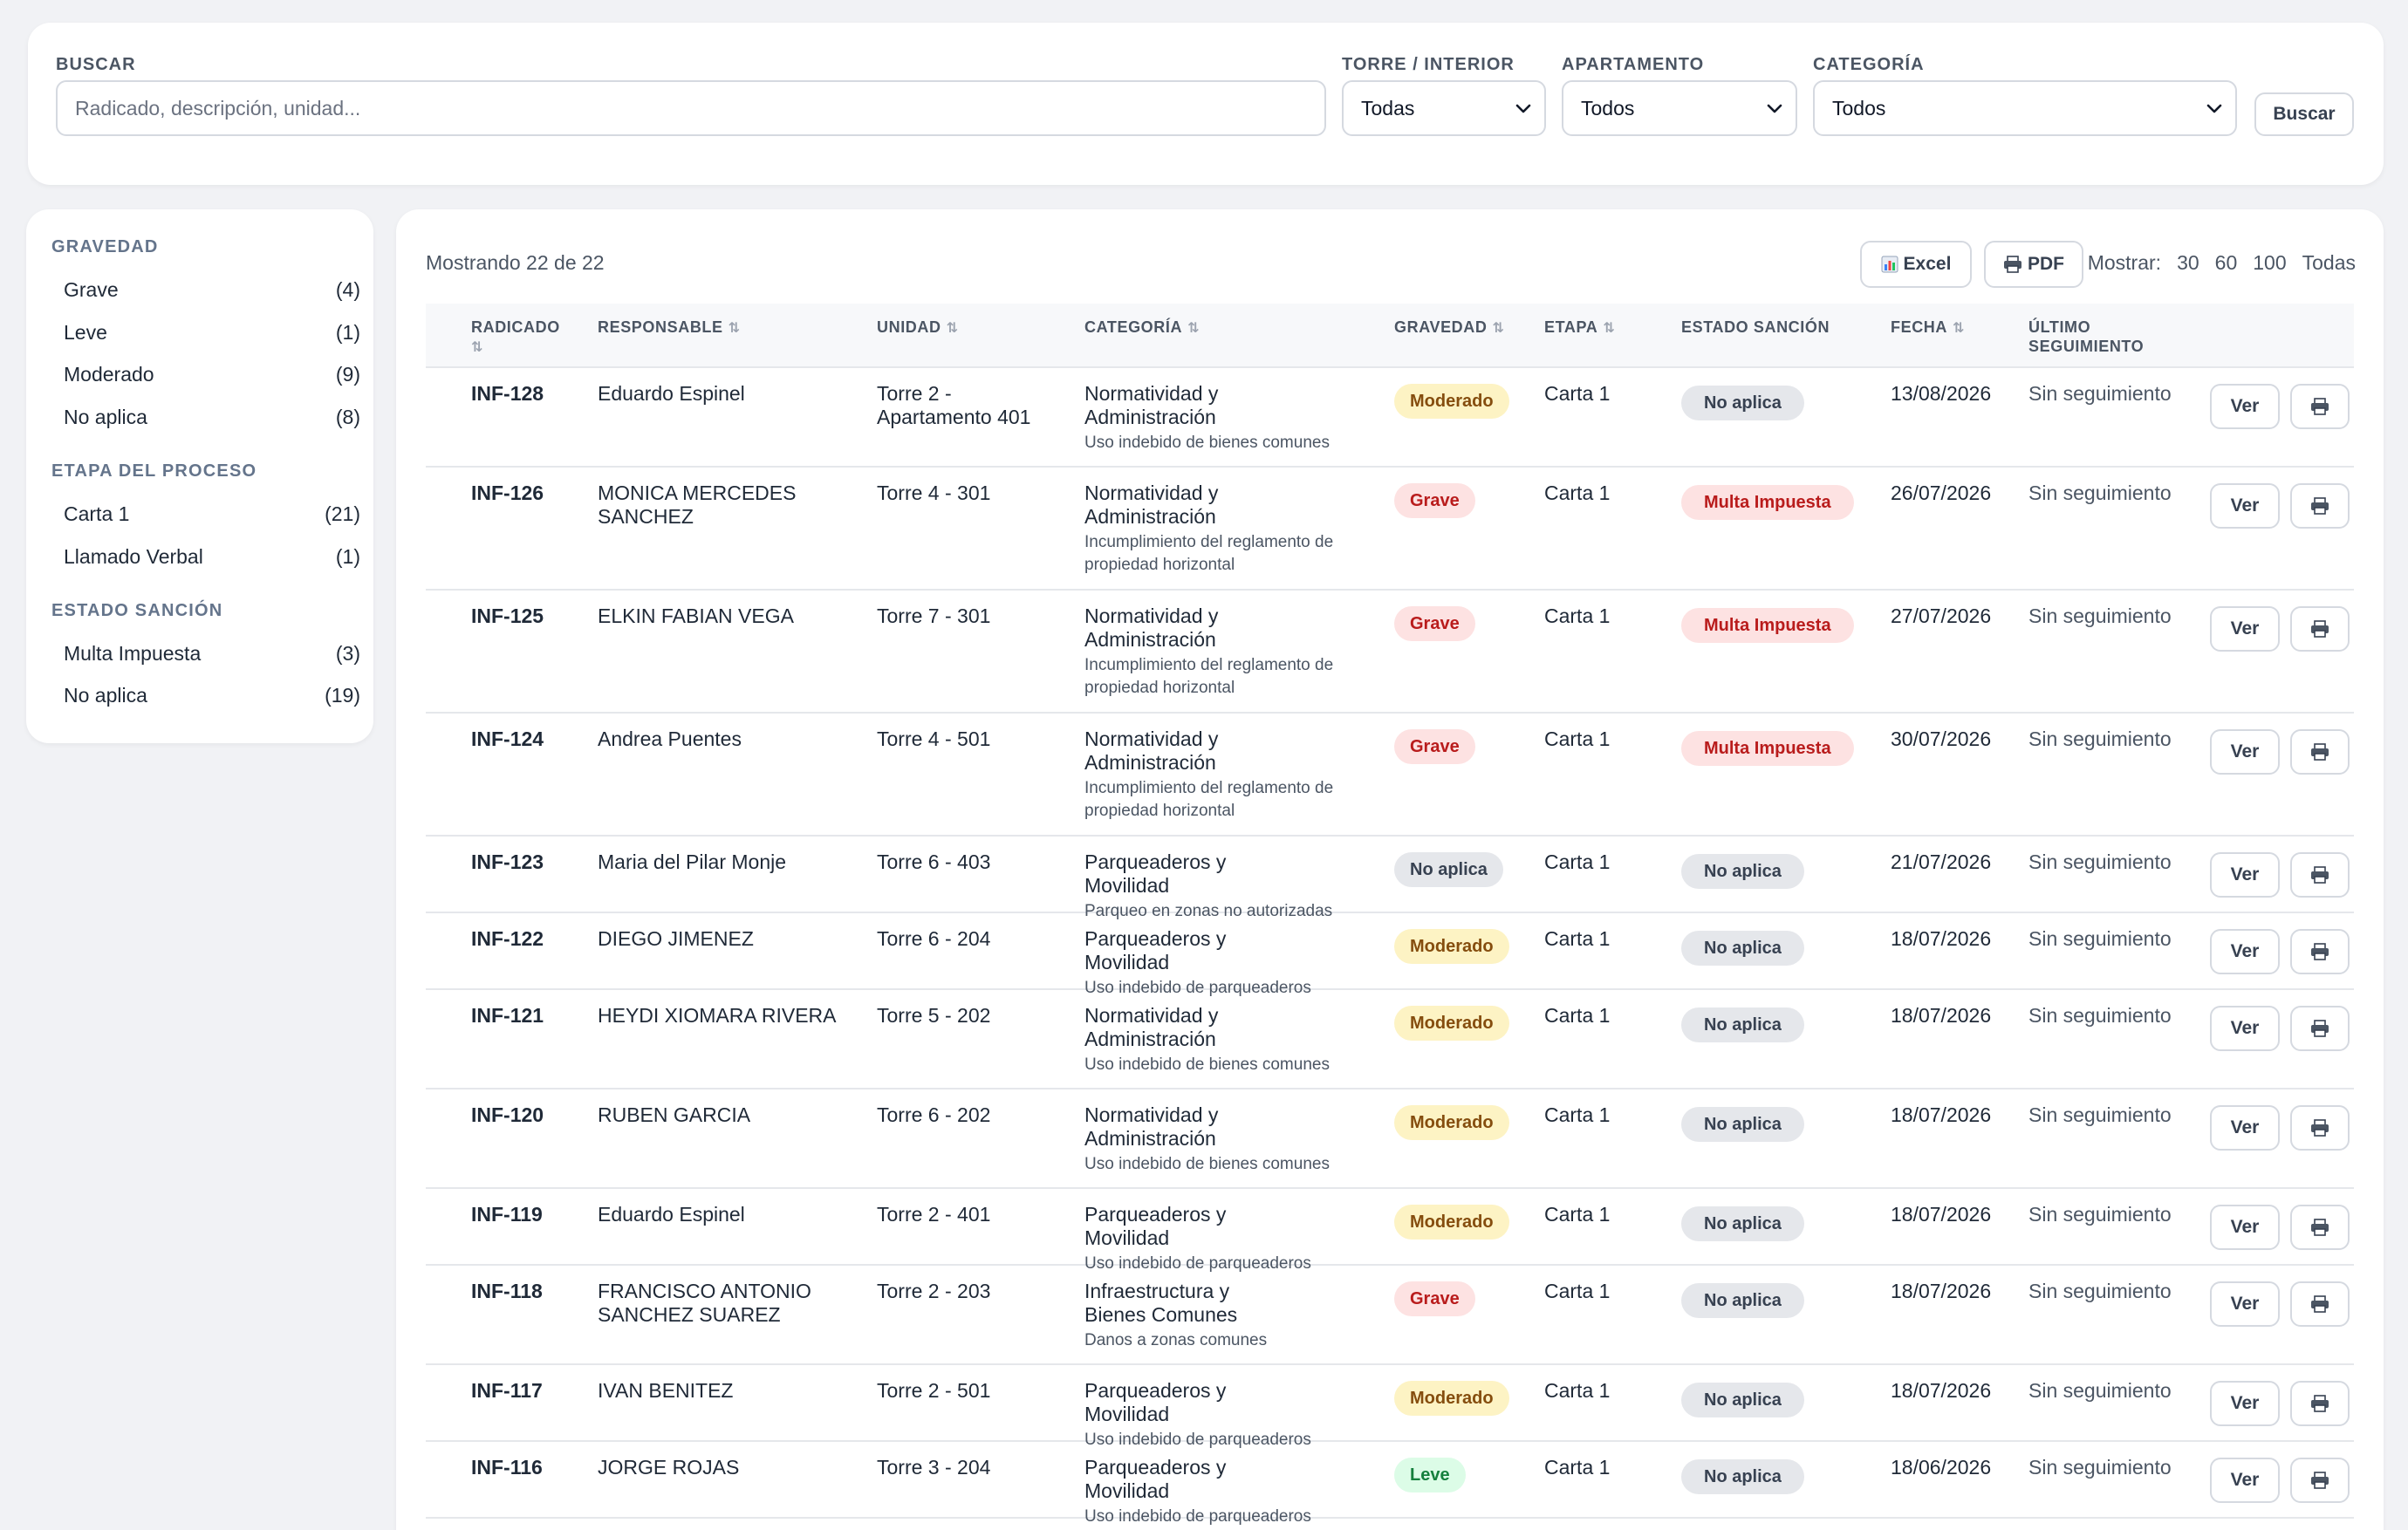  I want to click on export-excel-button: Excel, so click(1916, 264).